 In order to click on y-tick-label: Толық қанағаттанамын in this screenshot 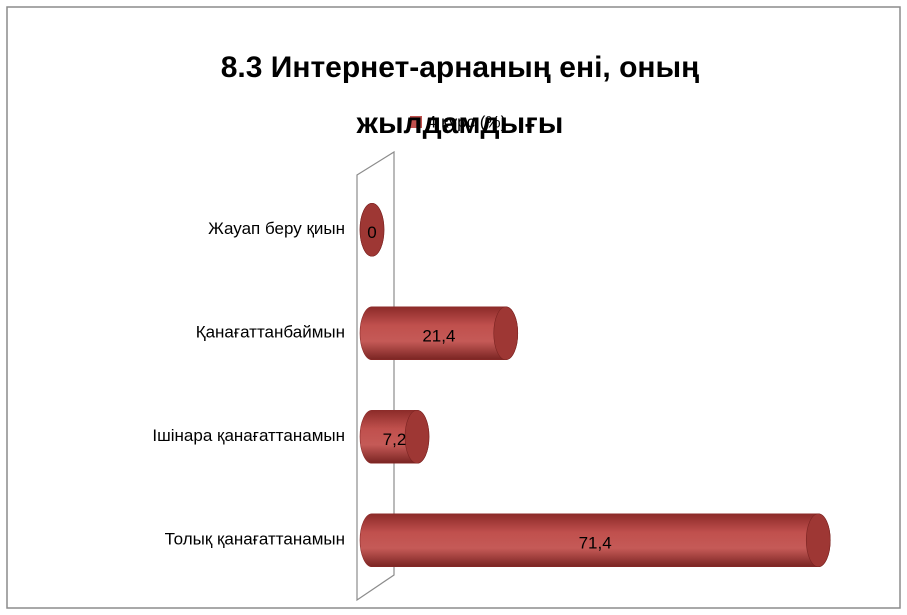, I will do `click(255, 539)`.